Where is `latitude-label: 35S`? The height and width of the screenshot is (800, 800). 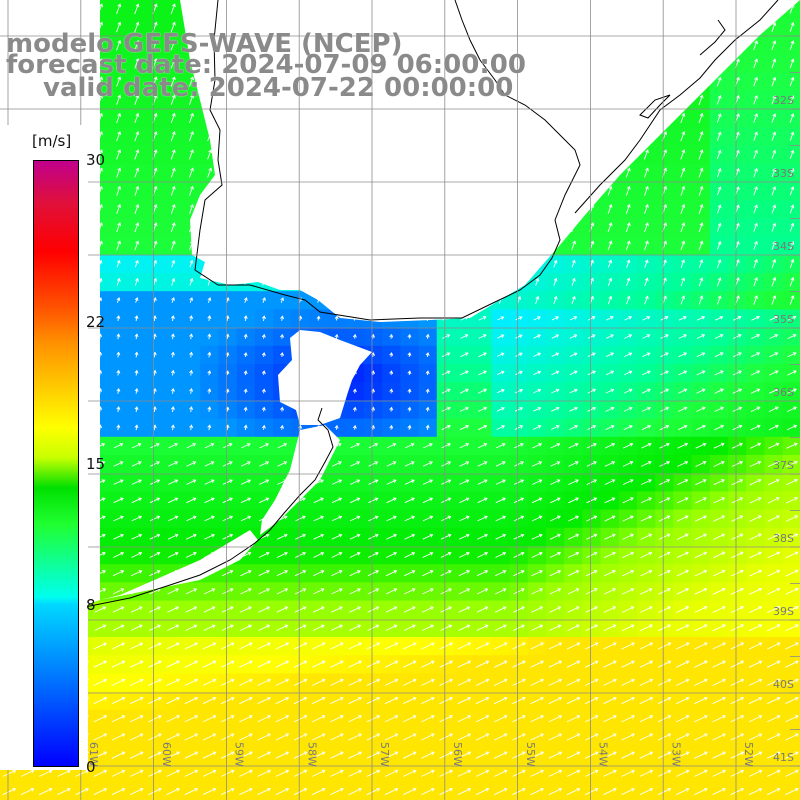 latitude-label: 35S is located at coordinates (783, 319).